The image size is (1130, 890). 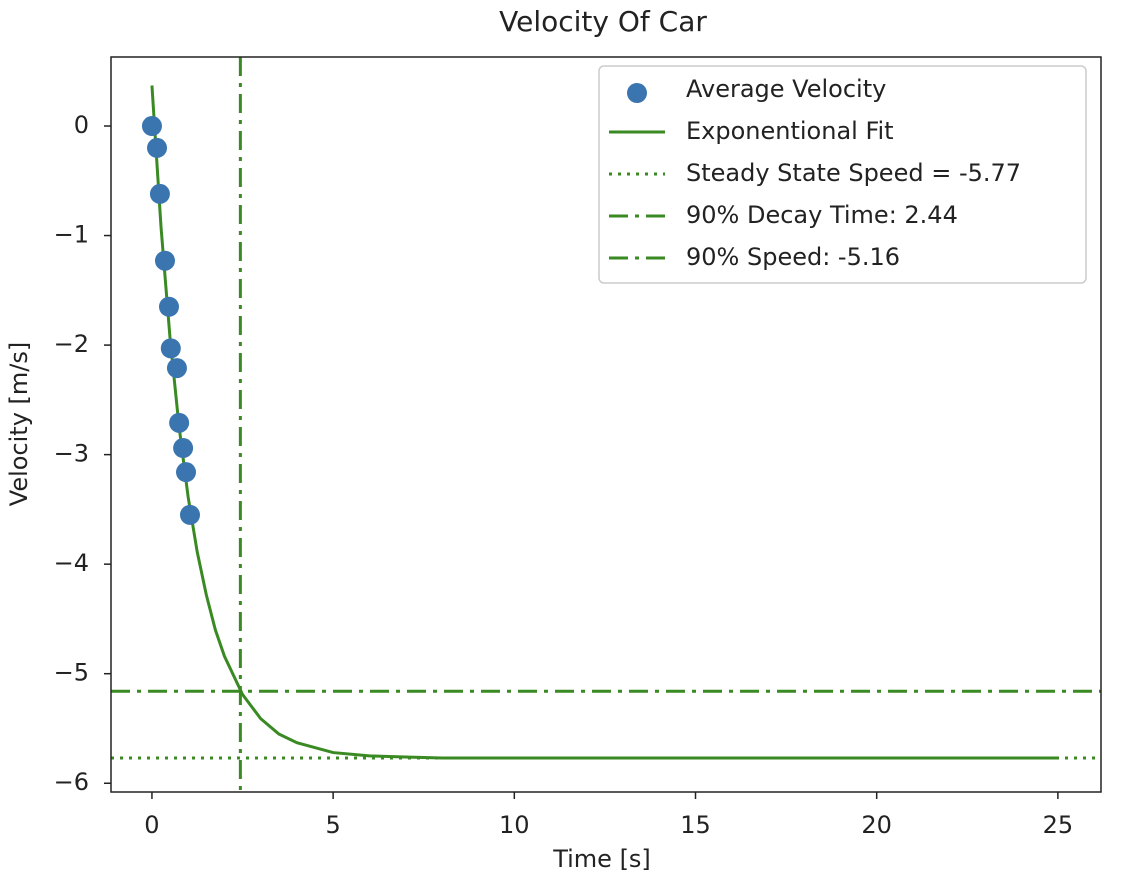 What do you see at coordinates (71, 782) in the screenshot?
I see `y-tick-label: −6` at bounding box center [71, 782].